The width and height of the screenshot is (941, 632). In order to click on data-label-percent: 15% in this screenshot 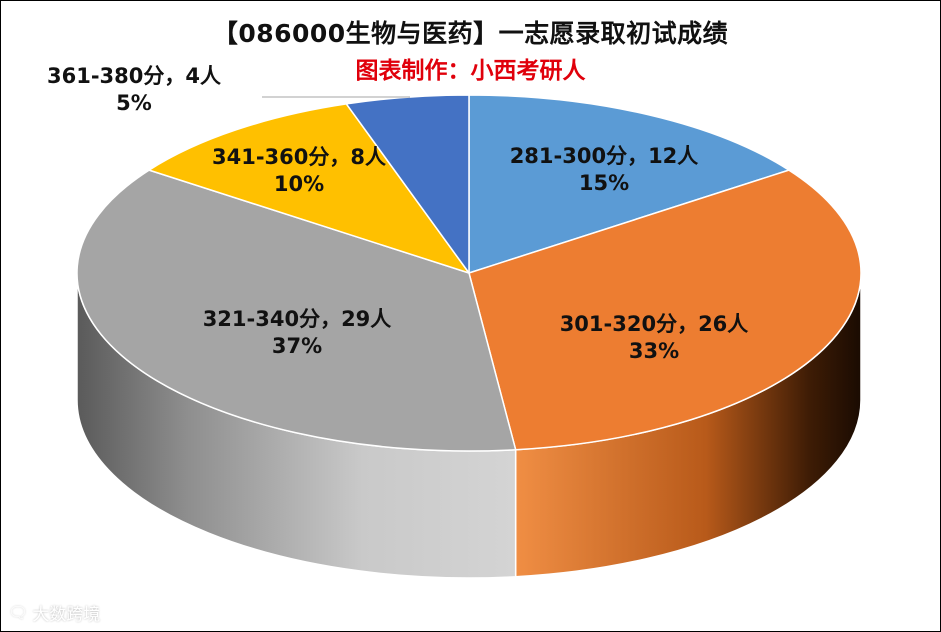, I will do `click(604, 183)`.